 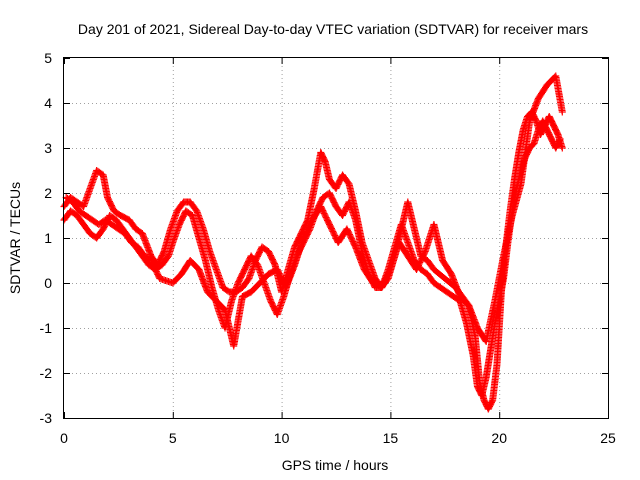 What do you see at coordinates (173, 438) in the screenshot?
I see `x-tick-label: 5` at bounding box center [173, 438].